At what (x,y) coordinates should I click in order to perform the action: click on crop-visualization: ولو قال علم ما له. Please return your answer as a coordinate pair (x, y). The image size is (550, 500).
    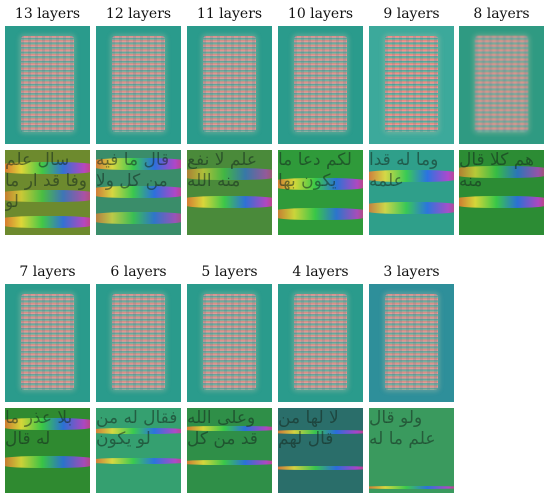
    Looking at the image, I should click on (411, 450).